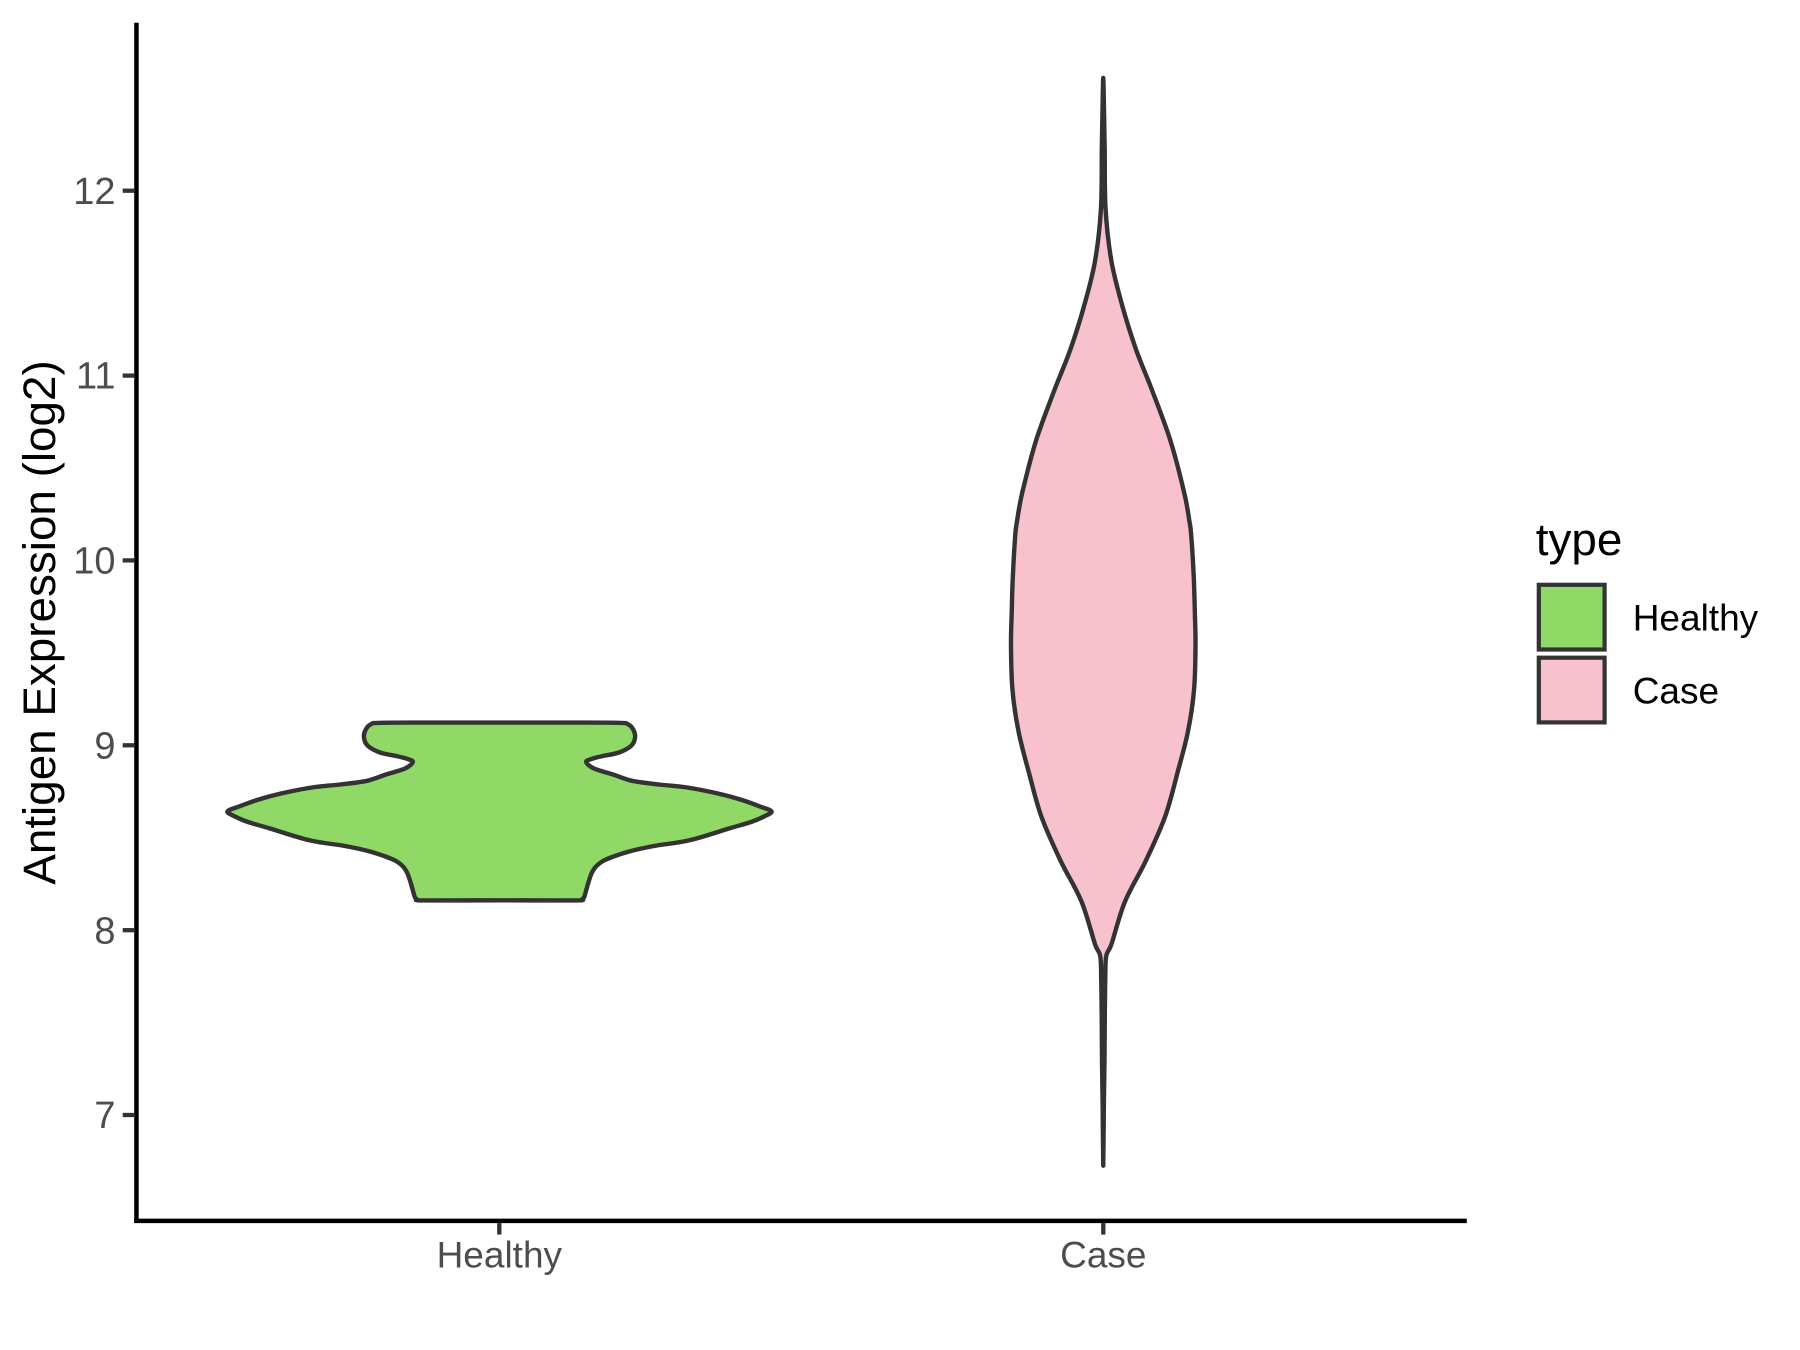 Image resolution: width=1800 pixels, height=1350 pixels. Describe the element at coordinates (95, 377) in the screenshot. I see `svg-text: 11` at that location.